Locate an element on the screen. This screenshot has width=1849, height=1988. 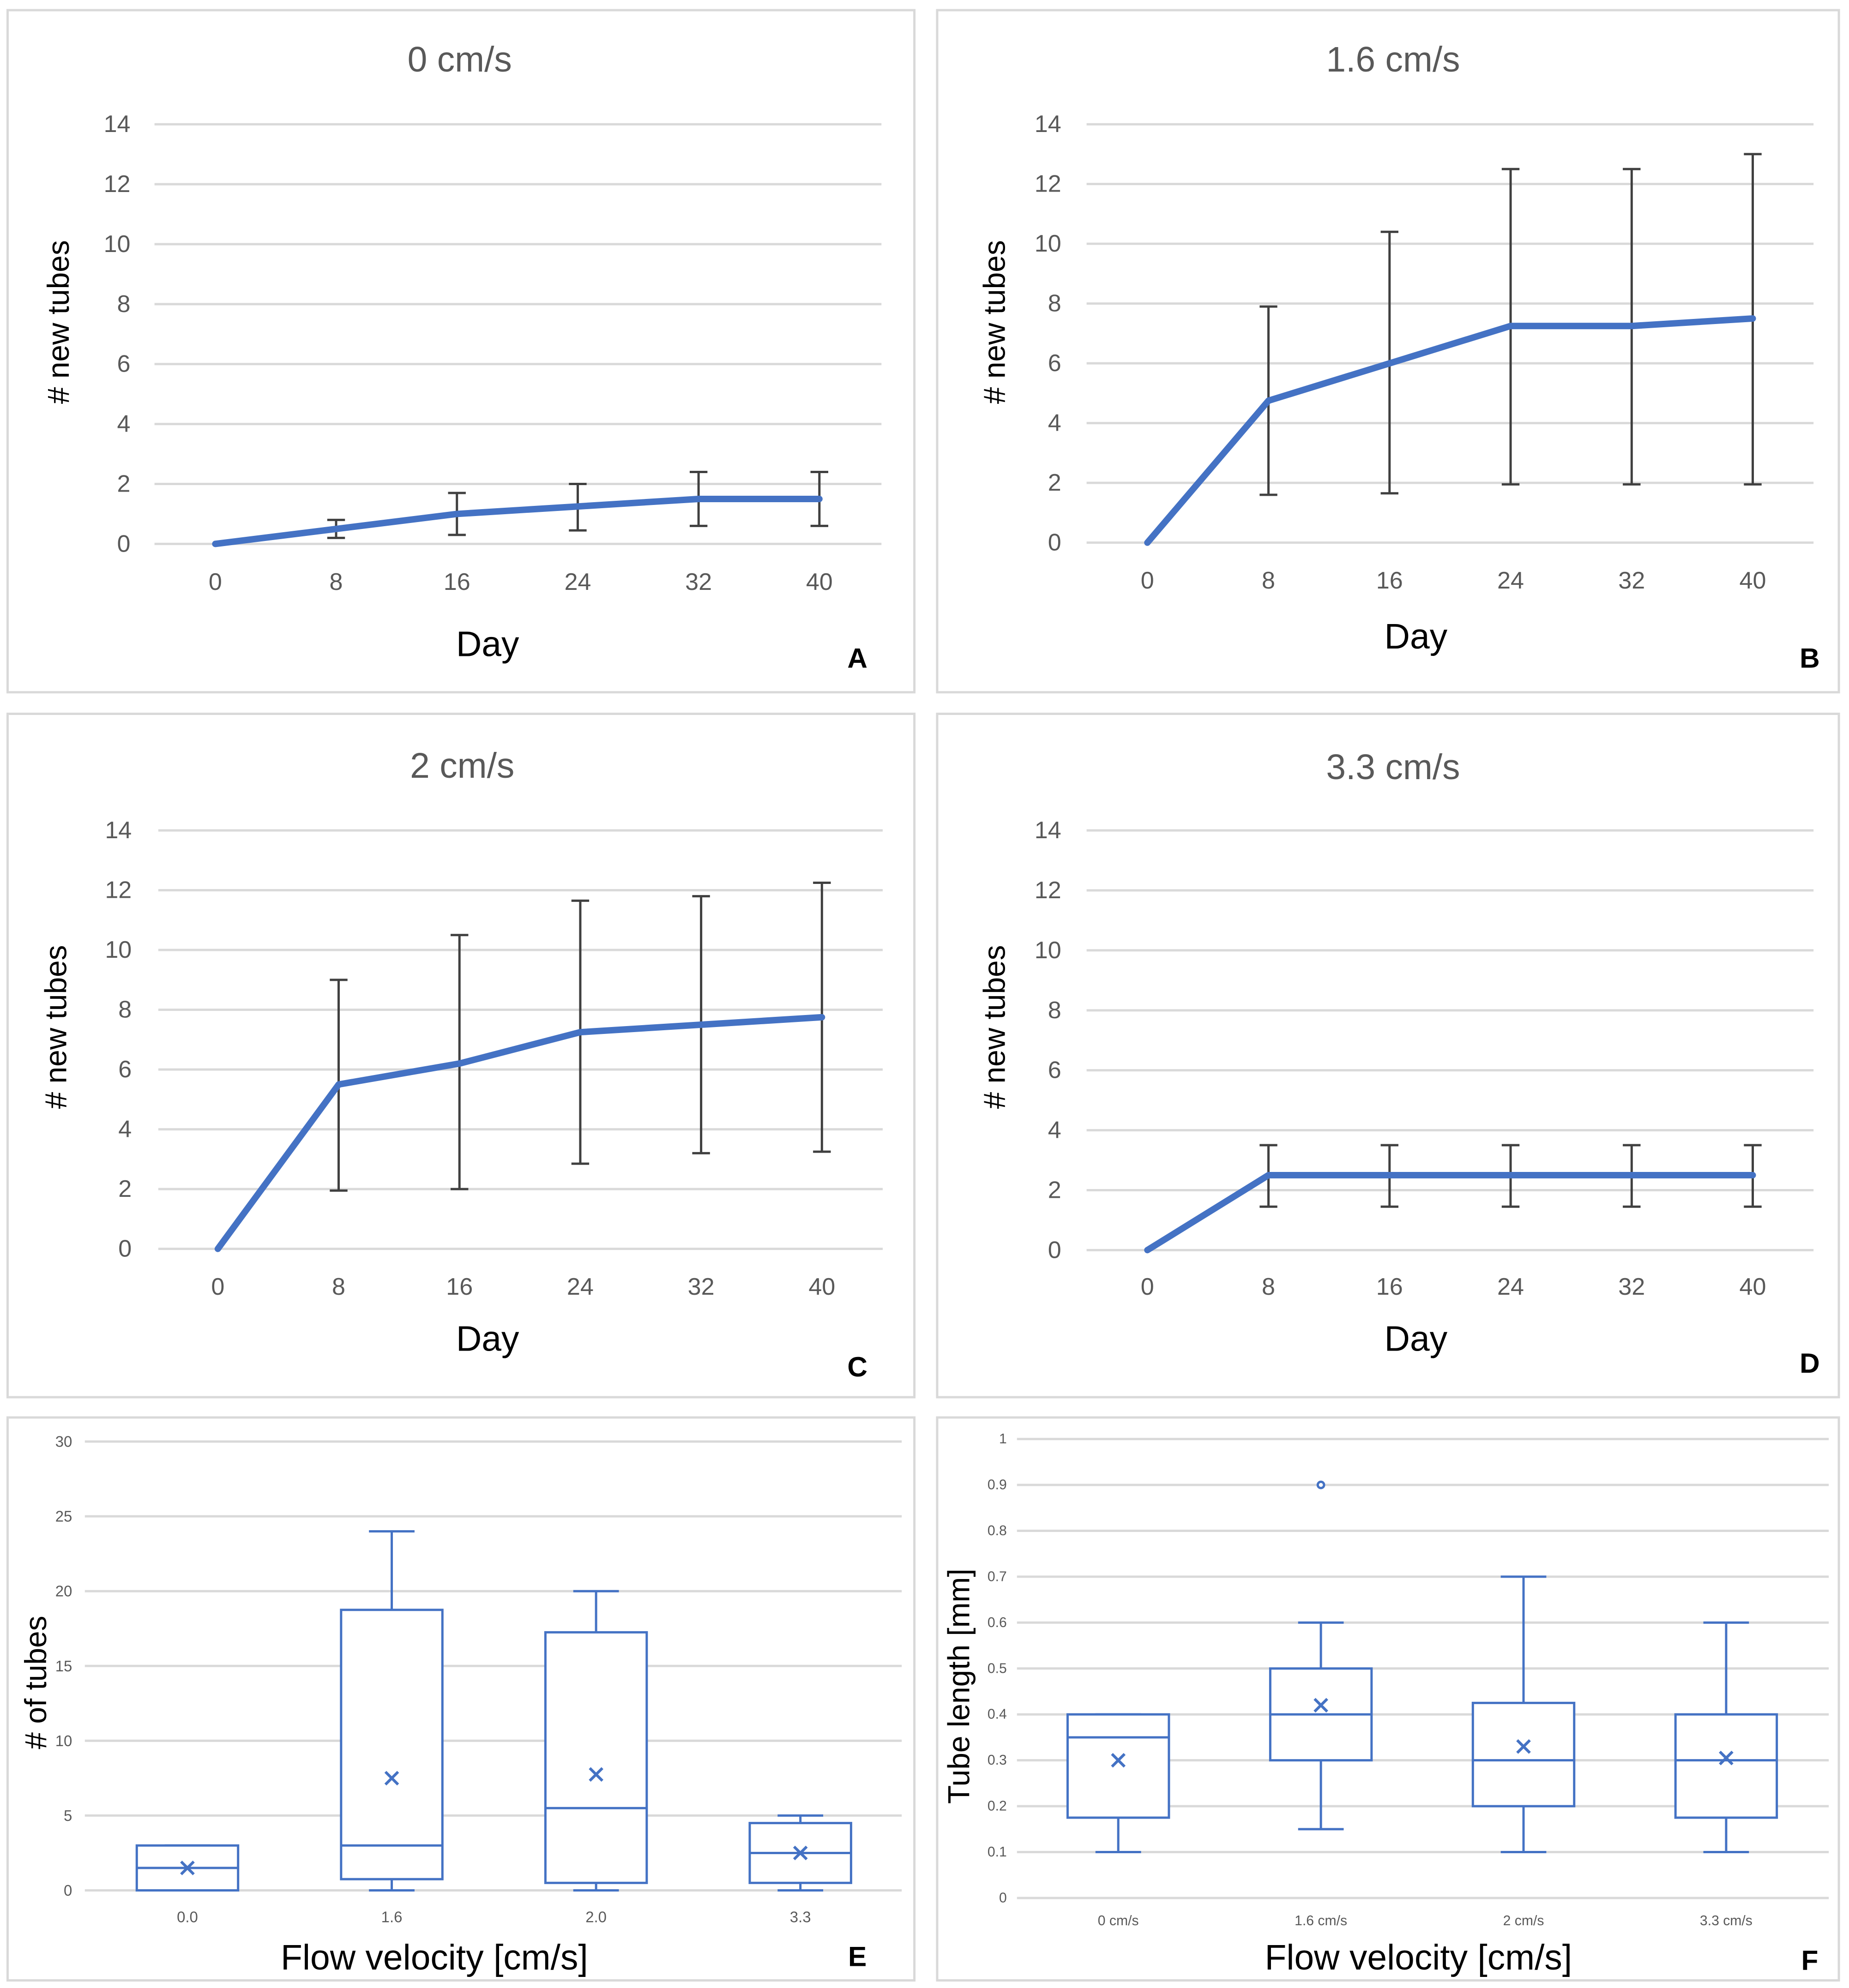
panel-letter: B is located at coordinates (1810, 658).